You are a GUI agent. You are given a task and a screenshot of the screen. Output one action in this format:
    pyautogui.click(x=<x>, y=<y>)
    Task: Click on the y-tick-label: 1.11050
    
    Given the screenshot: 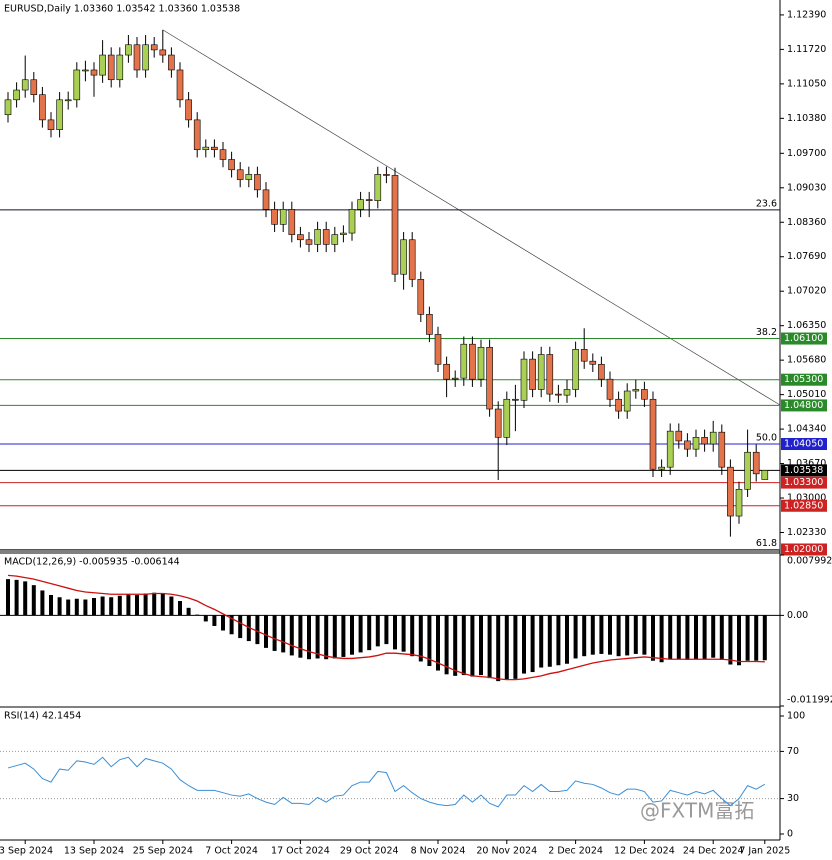 What is the action you would take?
    pyautogui.click(x=806, y=83)
    